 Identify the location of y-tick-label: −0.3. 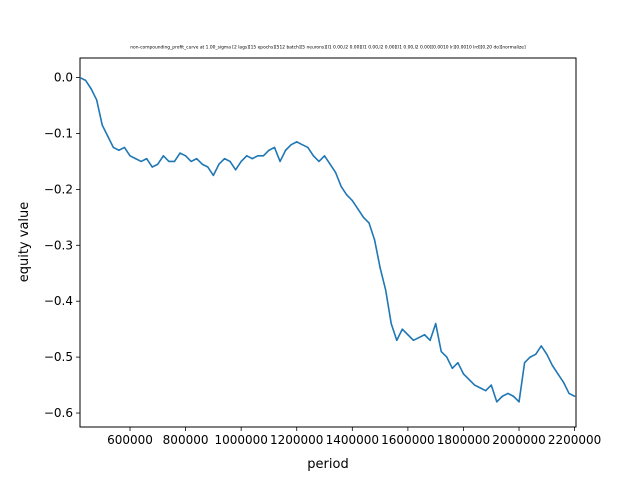
(58, 245).